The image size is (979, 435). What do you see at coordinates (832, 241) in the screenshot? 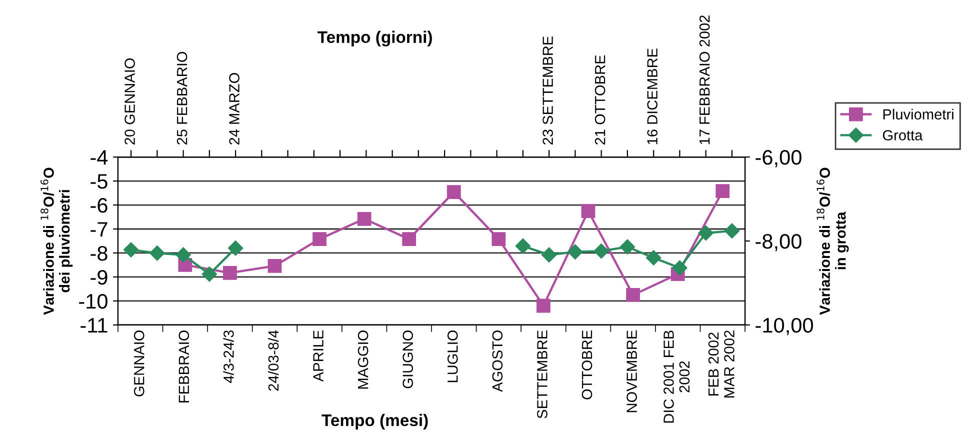
I see `text: Variazione di $^{18}$O/$^{16}$O in grotta` at bounding box center [832, 241].